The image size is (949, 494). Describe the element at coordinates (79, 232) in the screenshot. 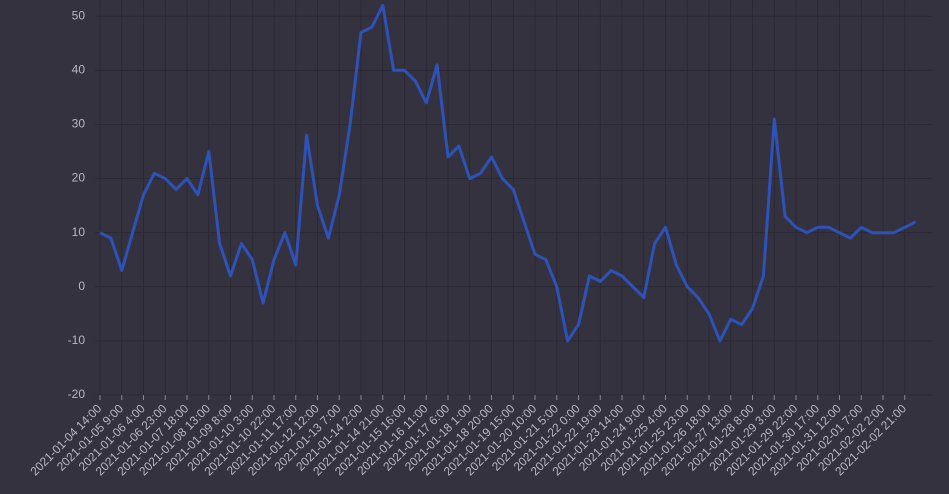

I see `y-tick-label: 10` at that location.